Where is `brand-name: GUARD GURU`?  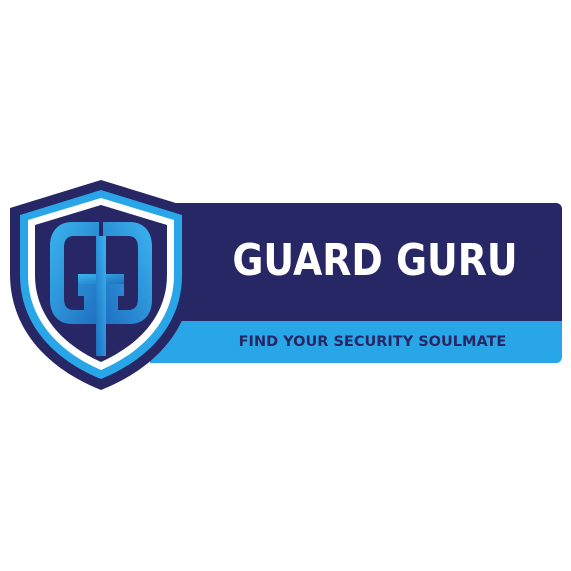
brand-name: GUARD GURU is located at coordinates (375, 260).